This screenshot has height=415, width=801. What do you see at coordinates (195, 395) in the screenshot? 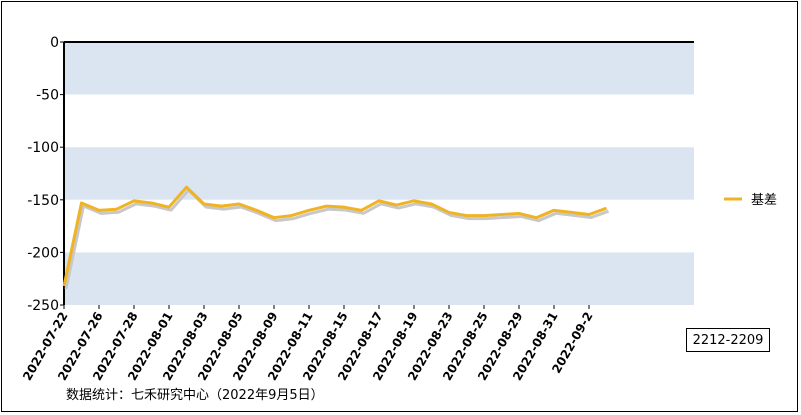
I see `source-note: 数据统计：七禾研究中心（2022年9月5日）` at bounding box center [195, 395].